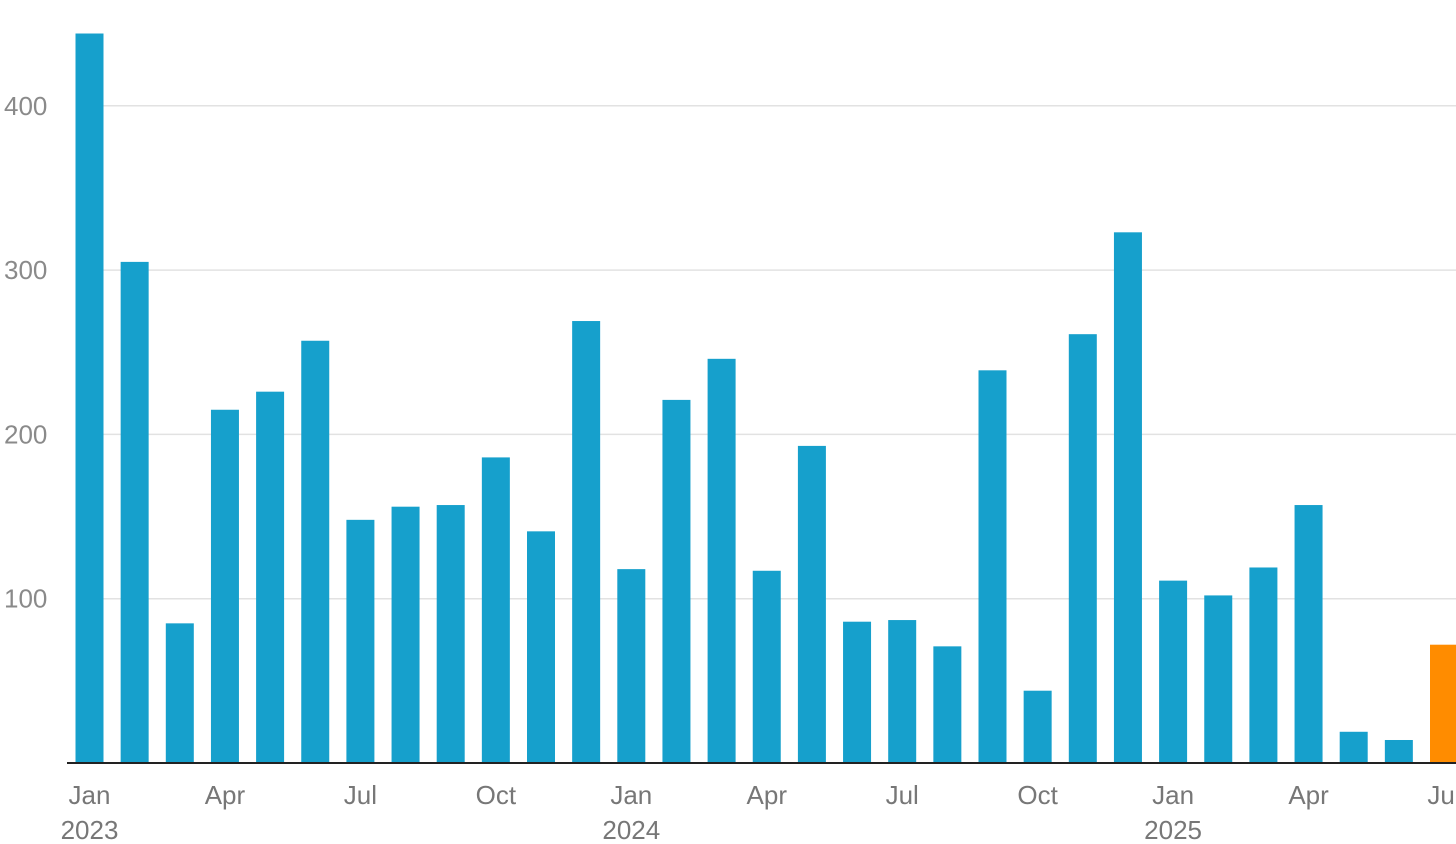  Describe the element at coordinates (631, 829) in the screenshot. I see `x-tick-label-year: 2024` at that location.